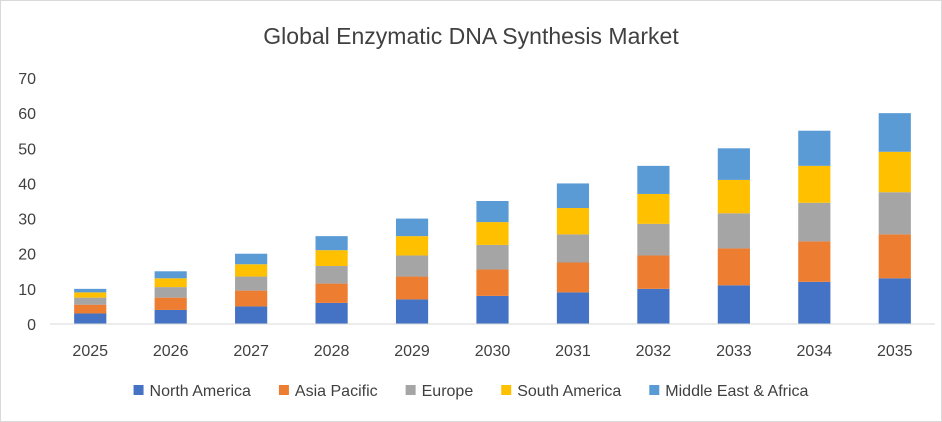 The image size is (942, 422). Describe the element at coordinates (814, 302) in the screenshot. I see `bar-segment-north-america-2034` at that location.